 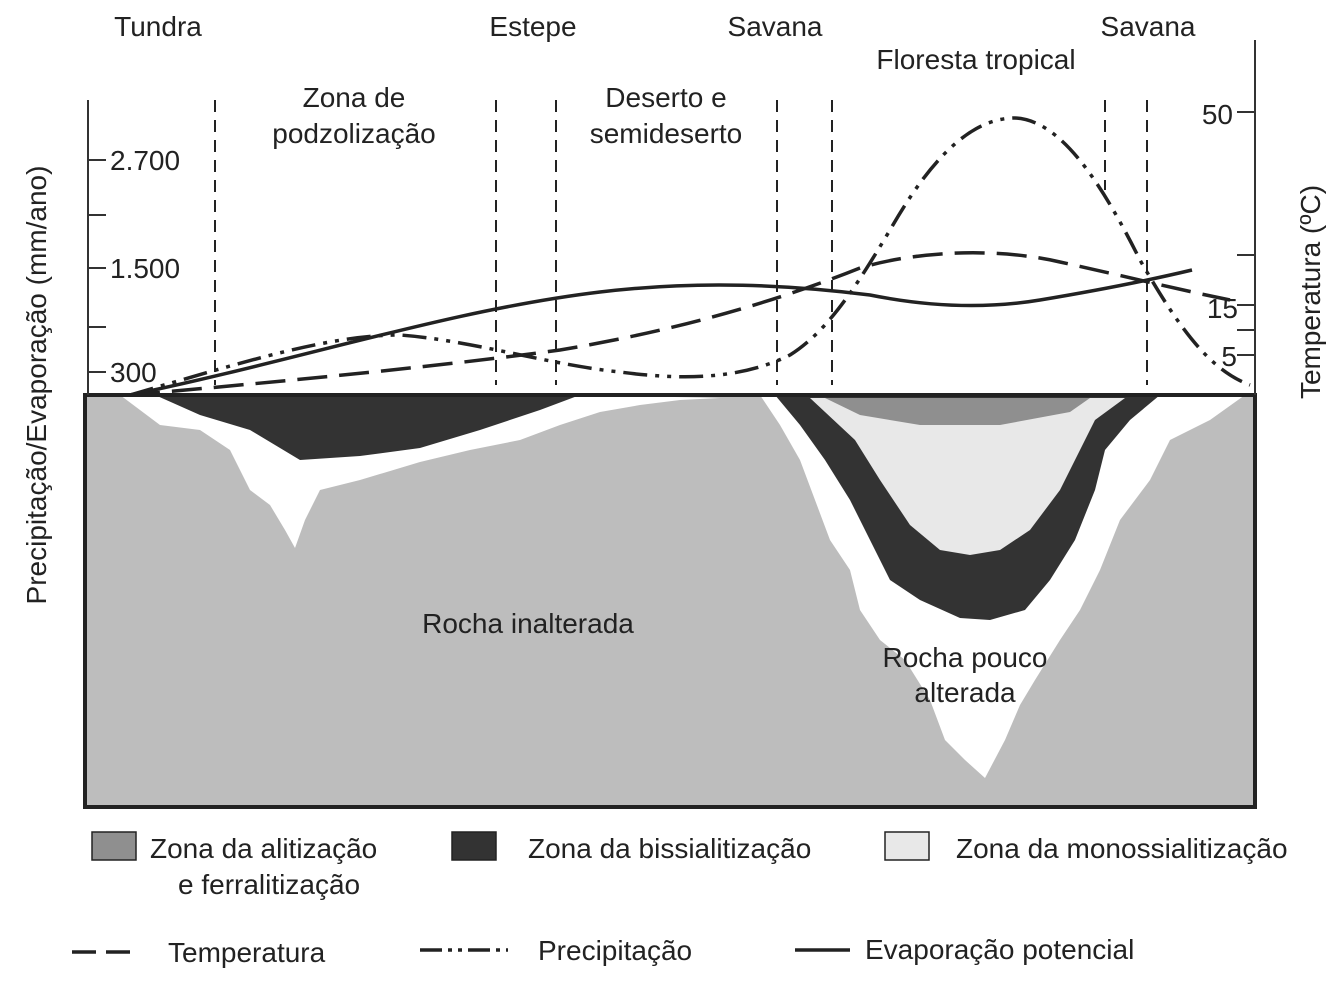 I want to click on left-tick-label: 1.500, so click(x=145, y=268).